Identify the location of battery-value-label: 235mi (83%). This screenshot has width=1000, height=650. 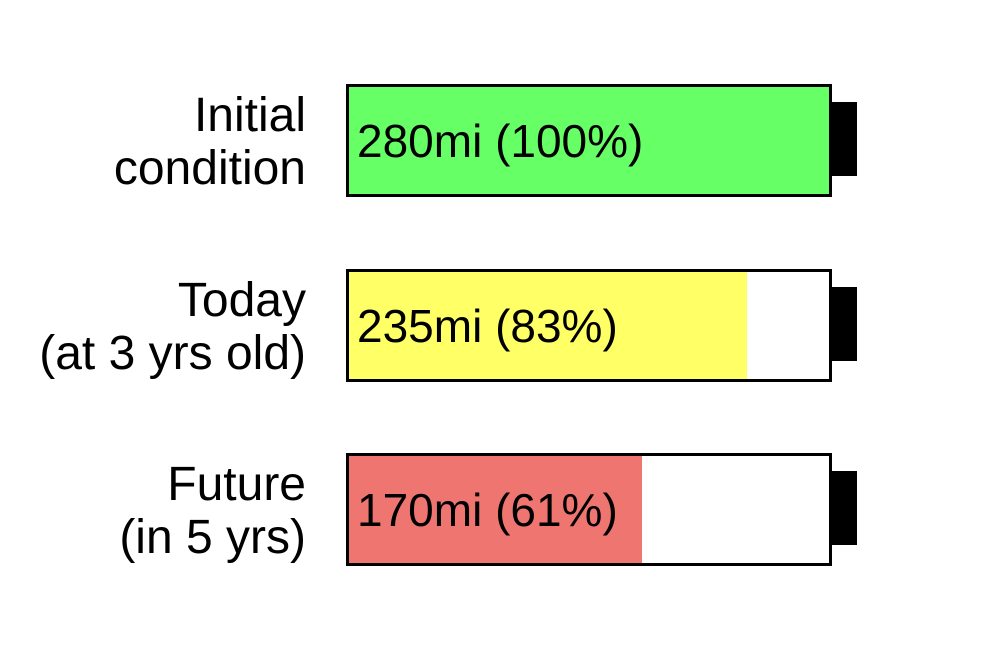
(487, 325).